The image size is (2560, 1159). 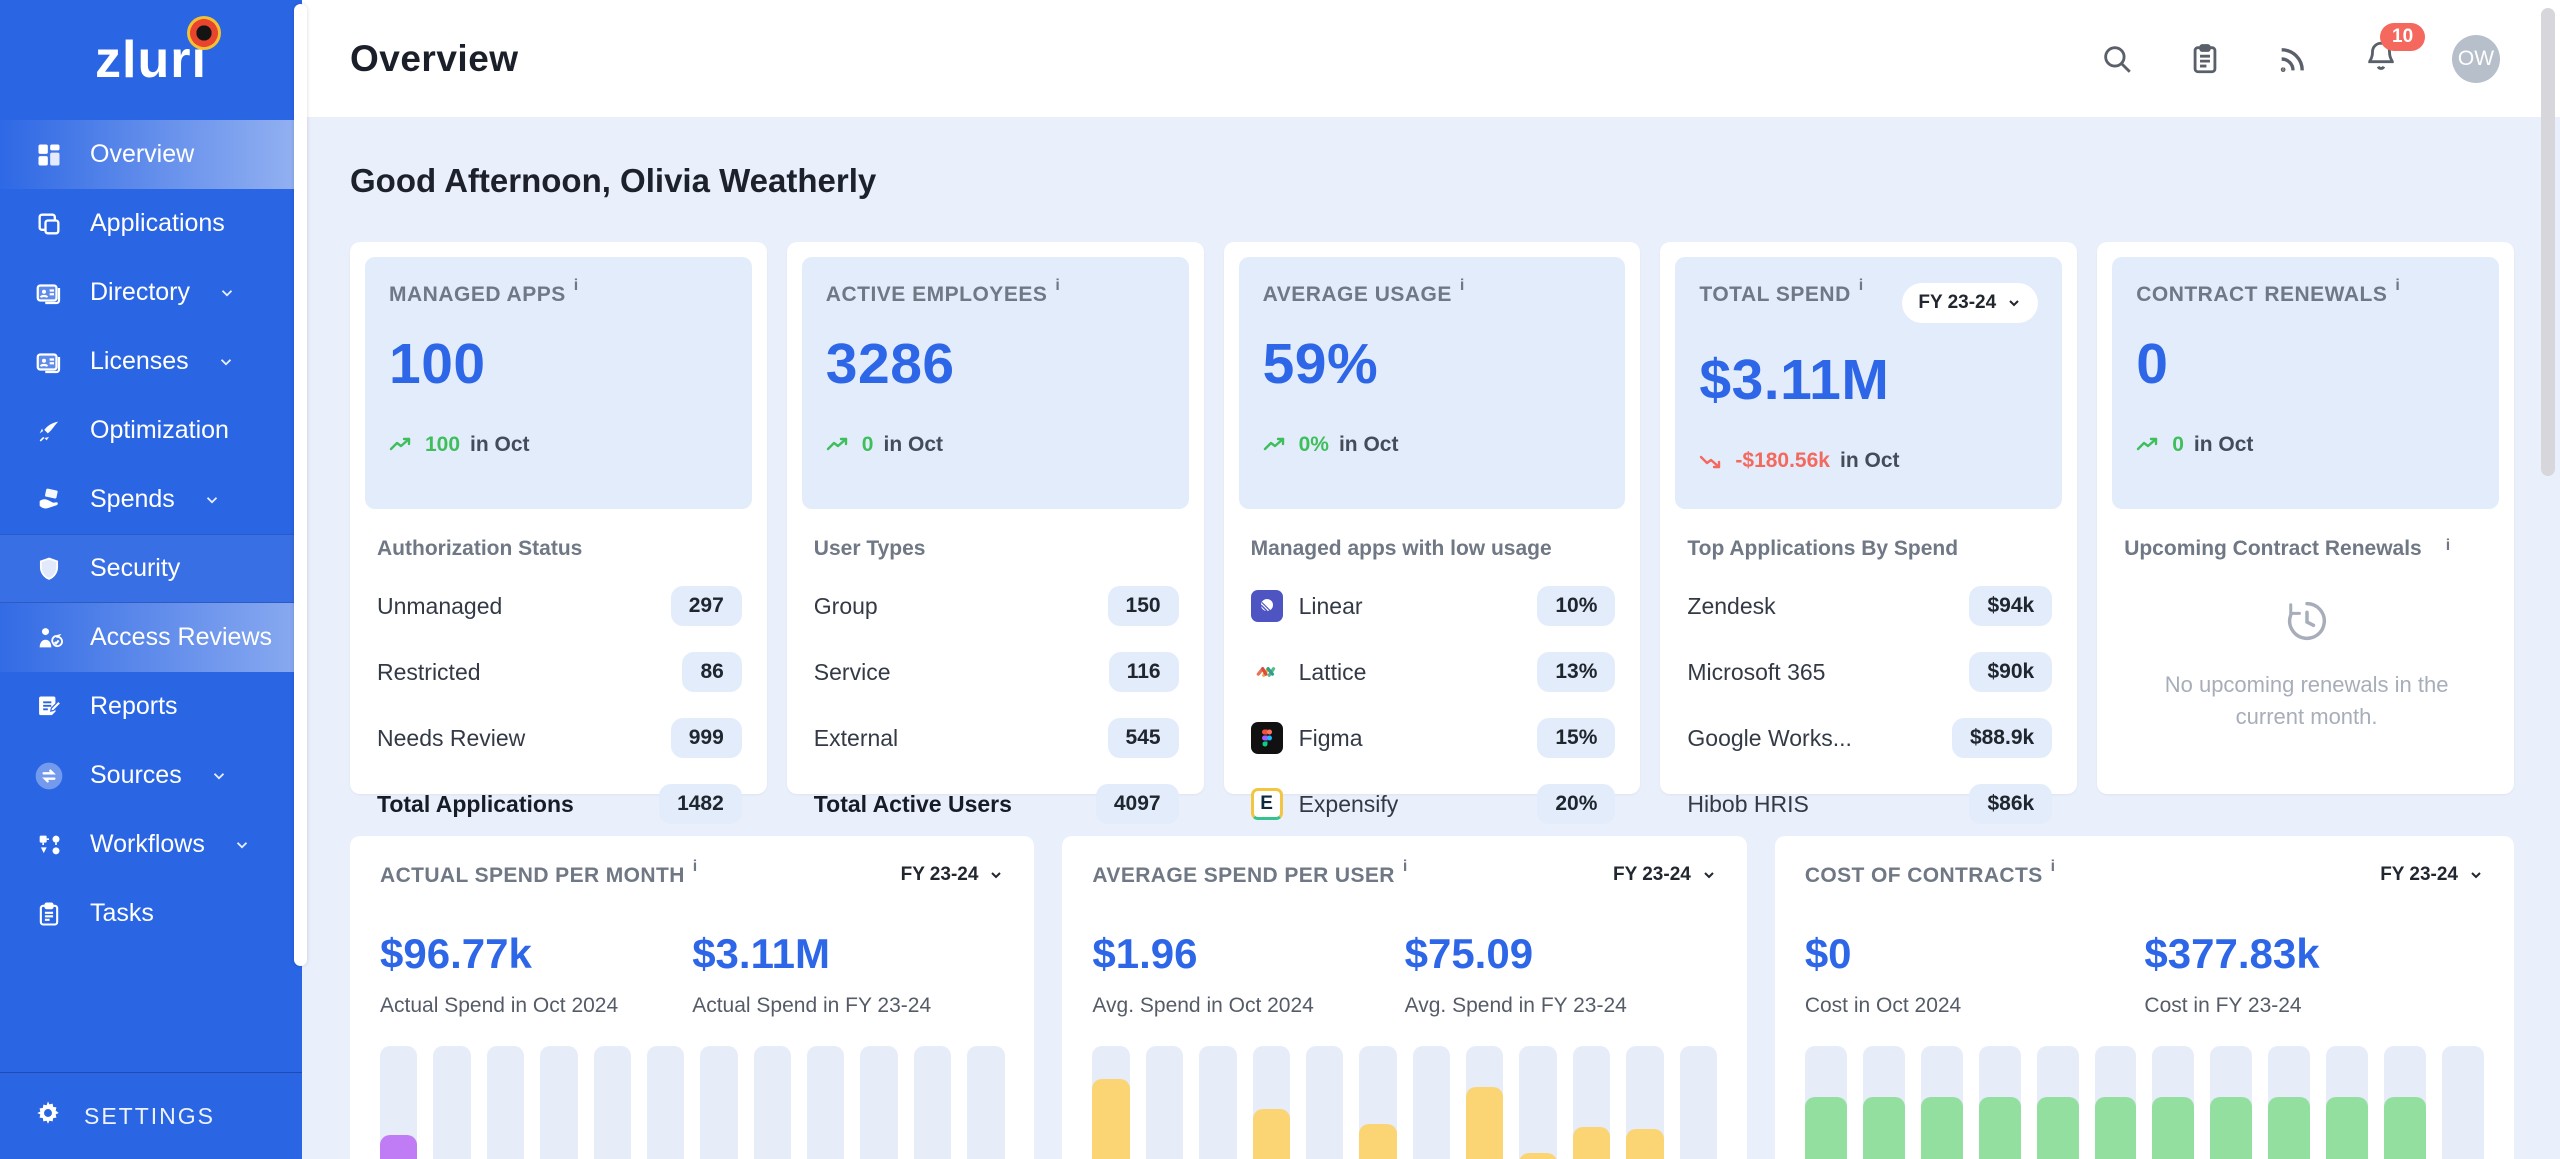 What do you see at coordinates (869, 548) in the screenshot?
I see `section-title: User Types` at bounding box center [869, 548].